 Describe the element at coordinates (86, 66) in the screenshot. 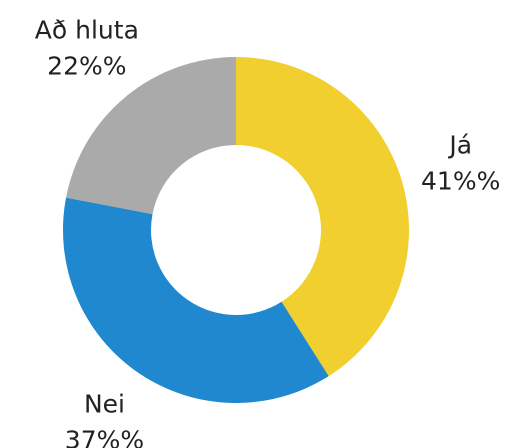

I see `slice-value-label: 22%%` at that location.